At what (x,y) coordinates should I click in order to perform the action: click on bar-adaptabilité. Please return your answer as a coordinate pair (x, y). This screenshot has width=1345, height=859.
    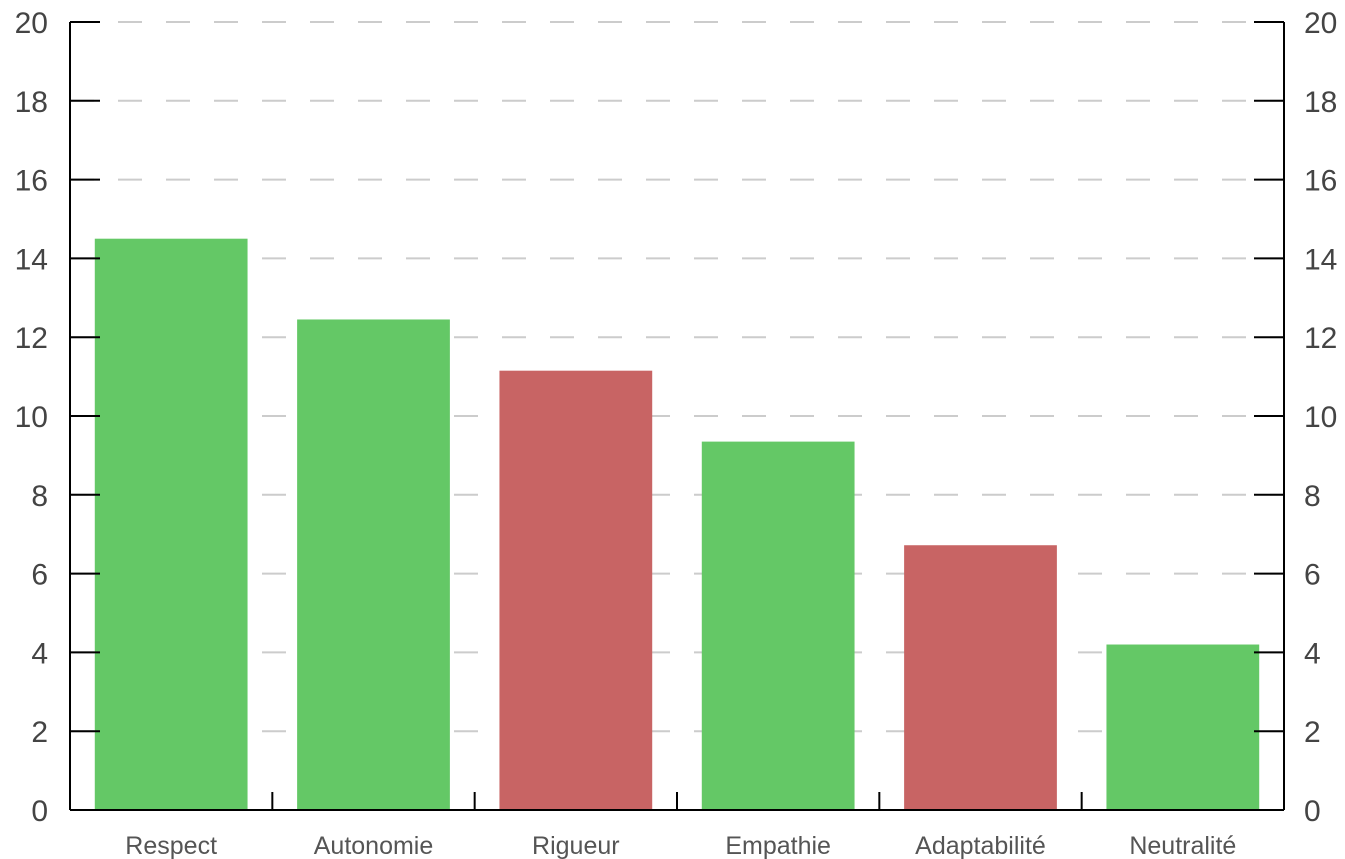
    Looking at the image, I should click on (980, 677).